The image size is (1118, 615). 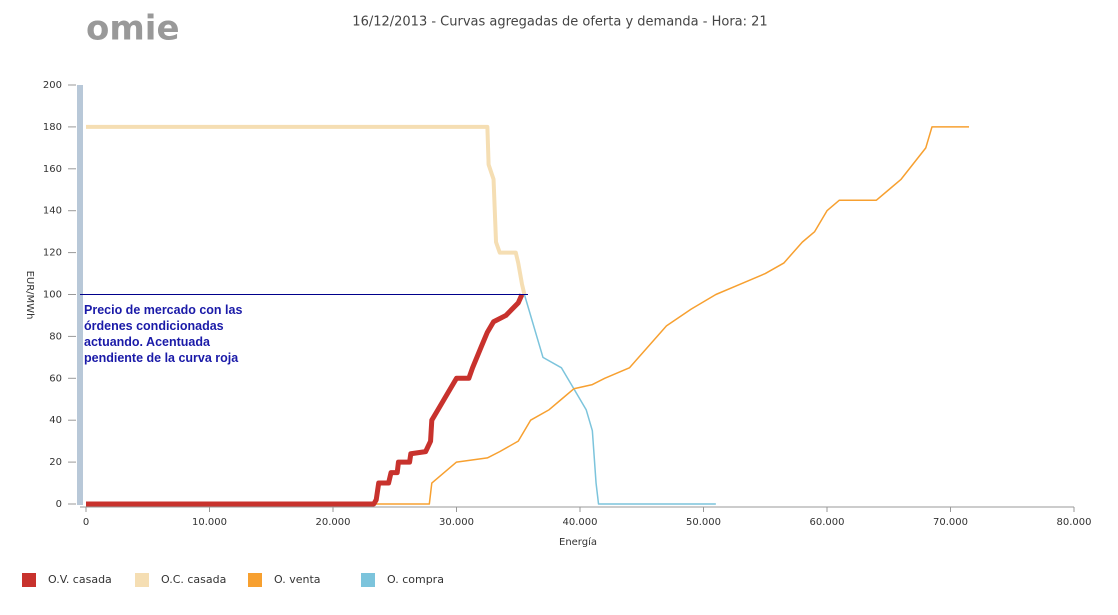 What do you see at coordinates (578, 542) in the screenshot?
I see `x-axis-label: Energía` at bounding box center [578, 542].